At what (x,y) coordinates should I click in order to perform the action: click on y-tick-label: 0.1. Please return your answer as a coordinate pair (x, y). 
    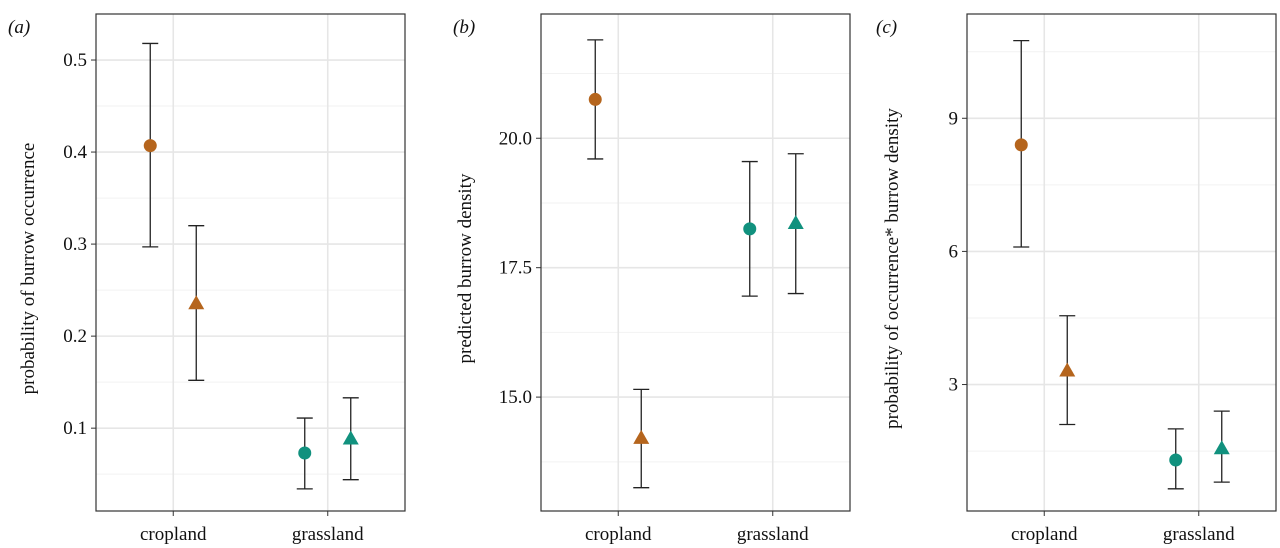
    Looking at the image, I should click on (75, 428).